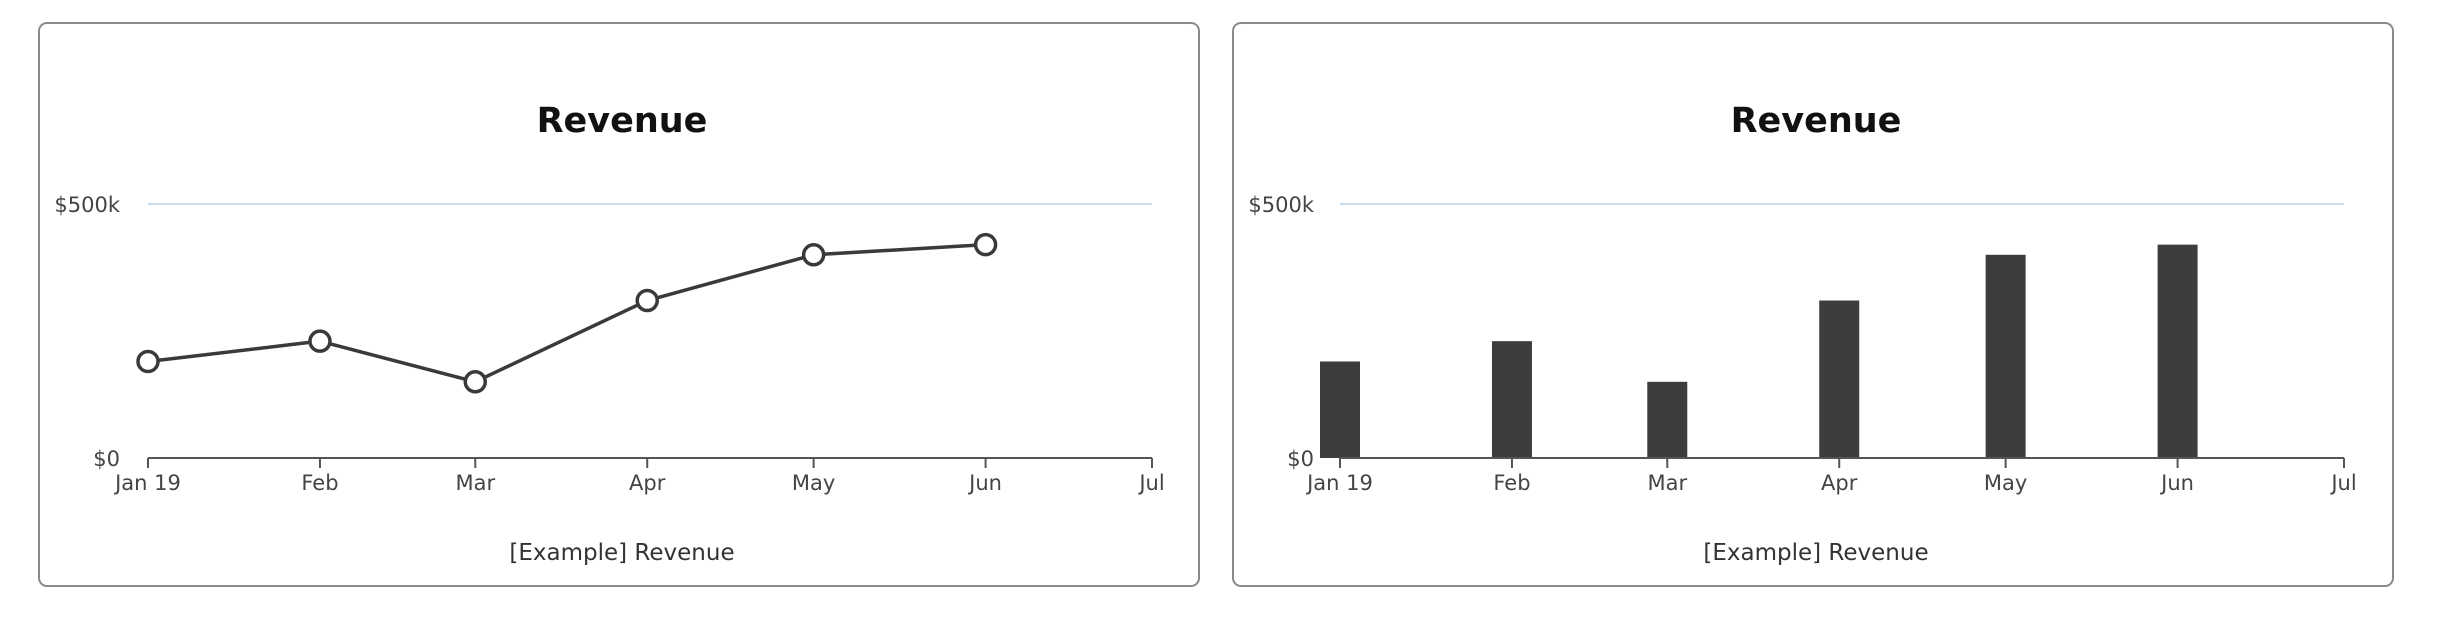 The image size is (2442, 628). Describe the element at coordinates (1759, 351) in the screenshot. I see `bars` at that location.